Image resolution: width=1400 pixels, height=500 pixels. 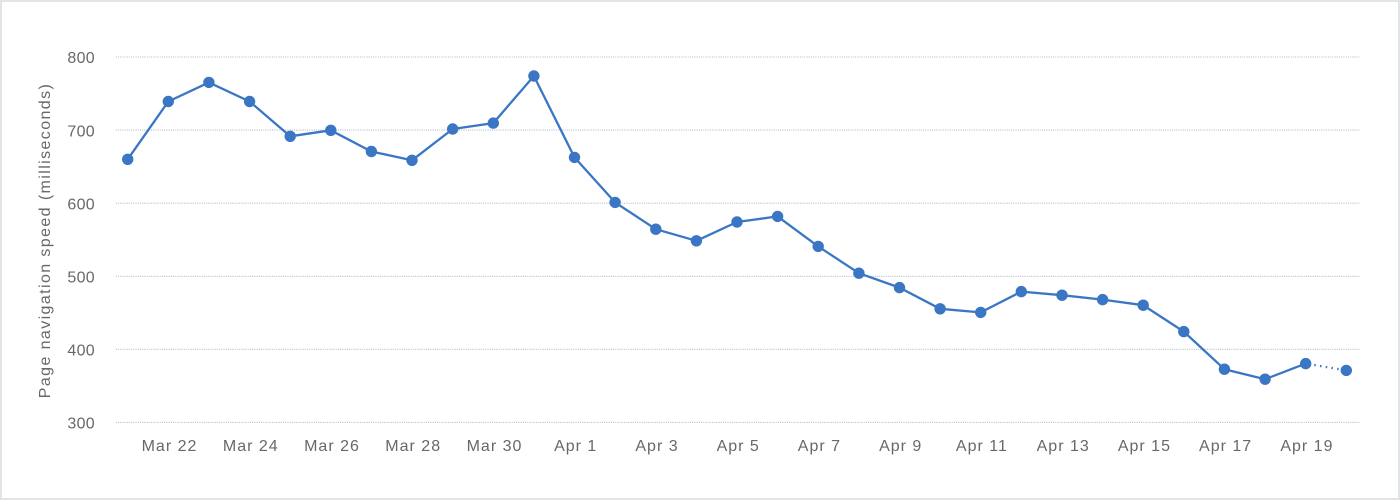 I want to click on svg-text: Apr 11, so click(x=982, y=446).